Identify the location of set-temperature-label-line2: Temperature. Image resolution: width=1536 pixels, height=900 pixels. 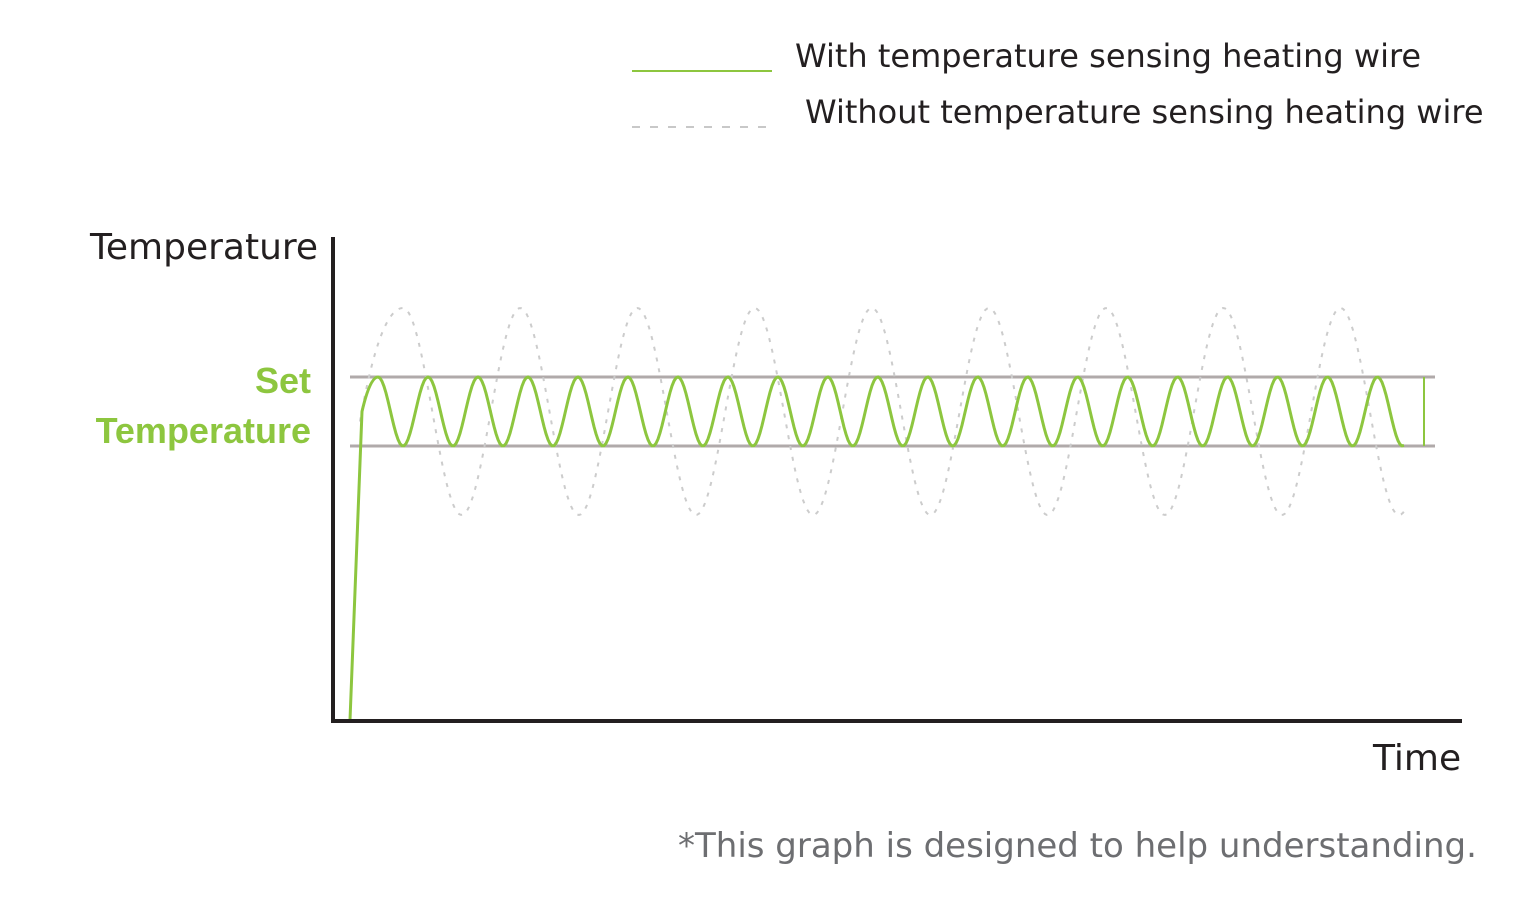
(203, 430).